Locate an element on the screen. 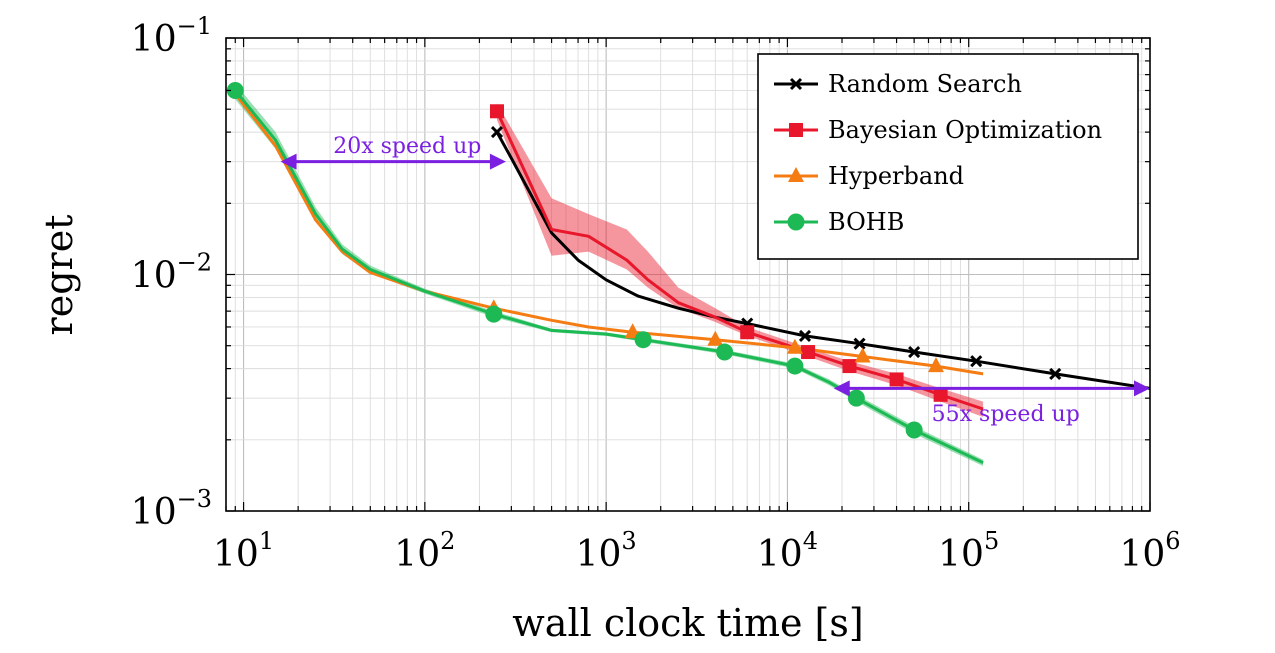 The height and width of the screenshot is (653, 1275). legend-item-hyperband: Hyperband is located at coordinates (869, 176).